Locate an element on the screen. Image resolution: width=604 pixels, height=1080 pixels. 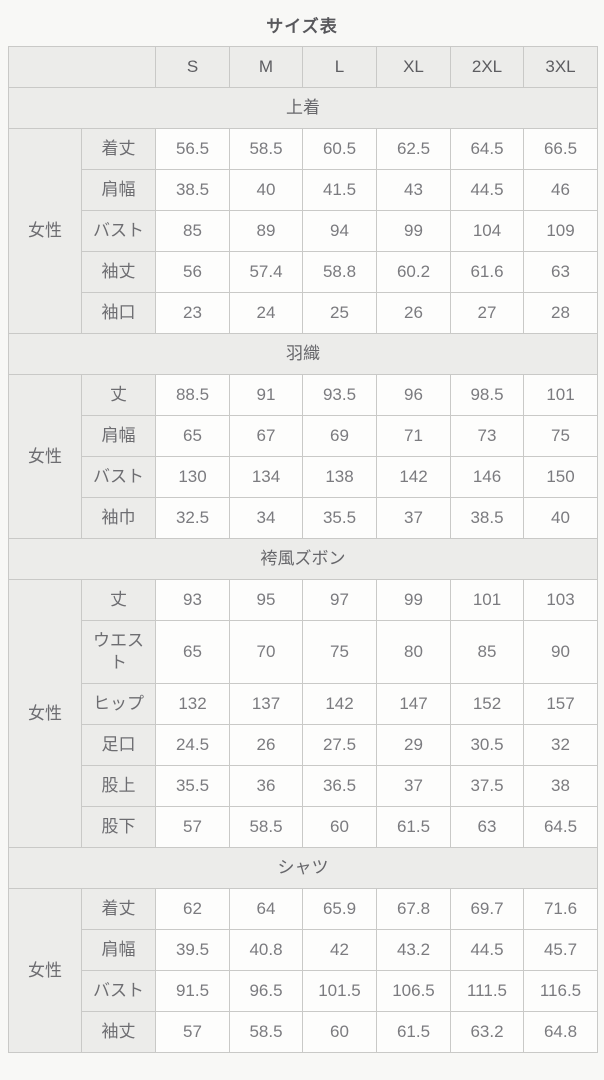
measurement-value: 28 is located at coordinates (560, 313).